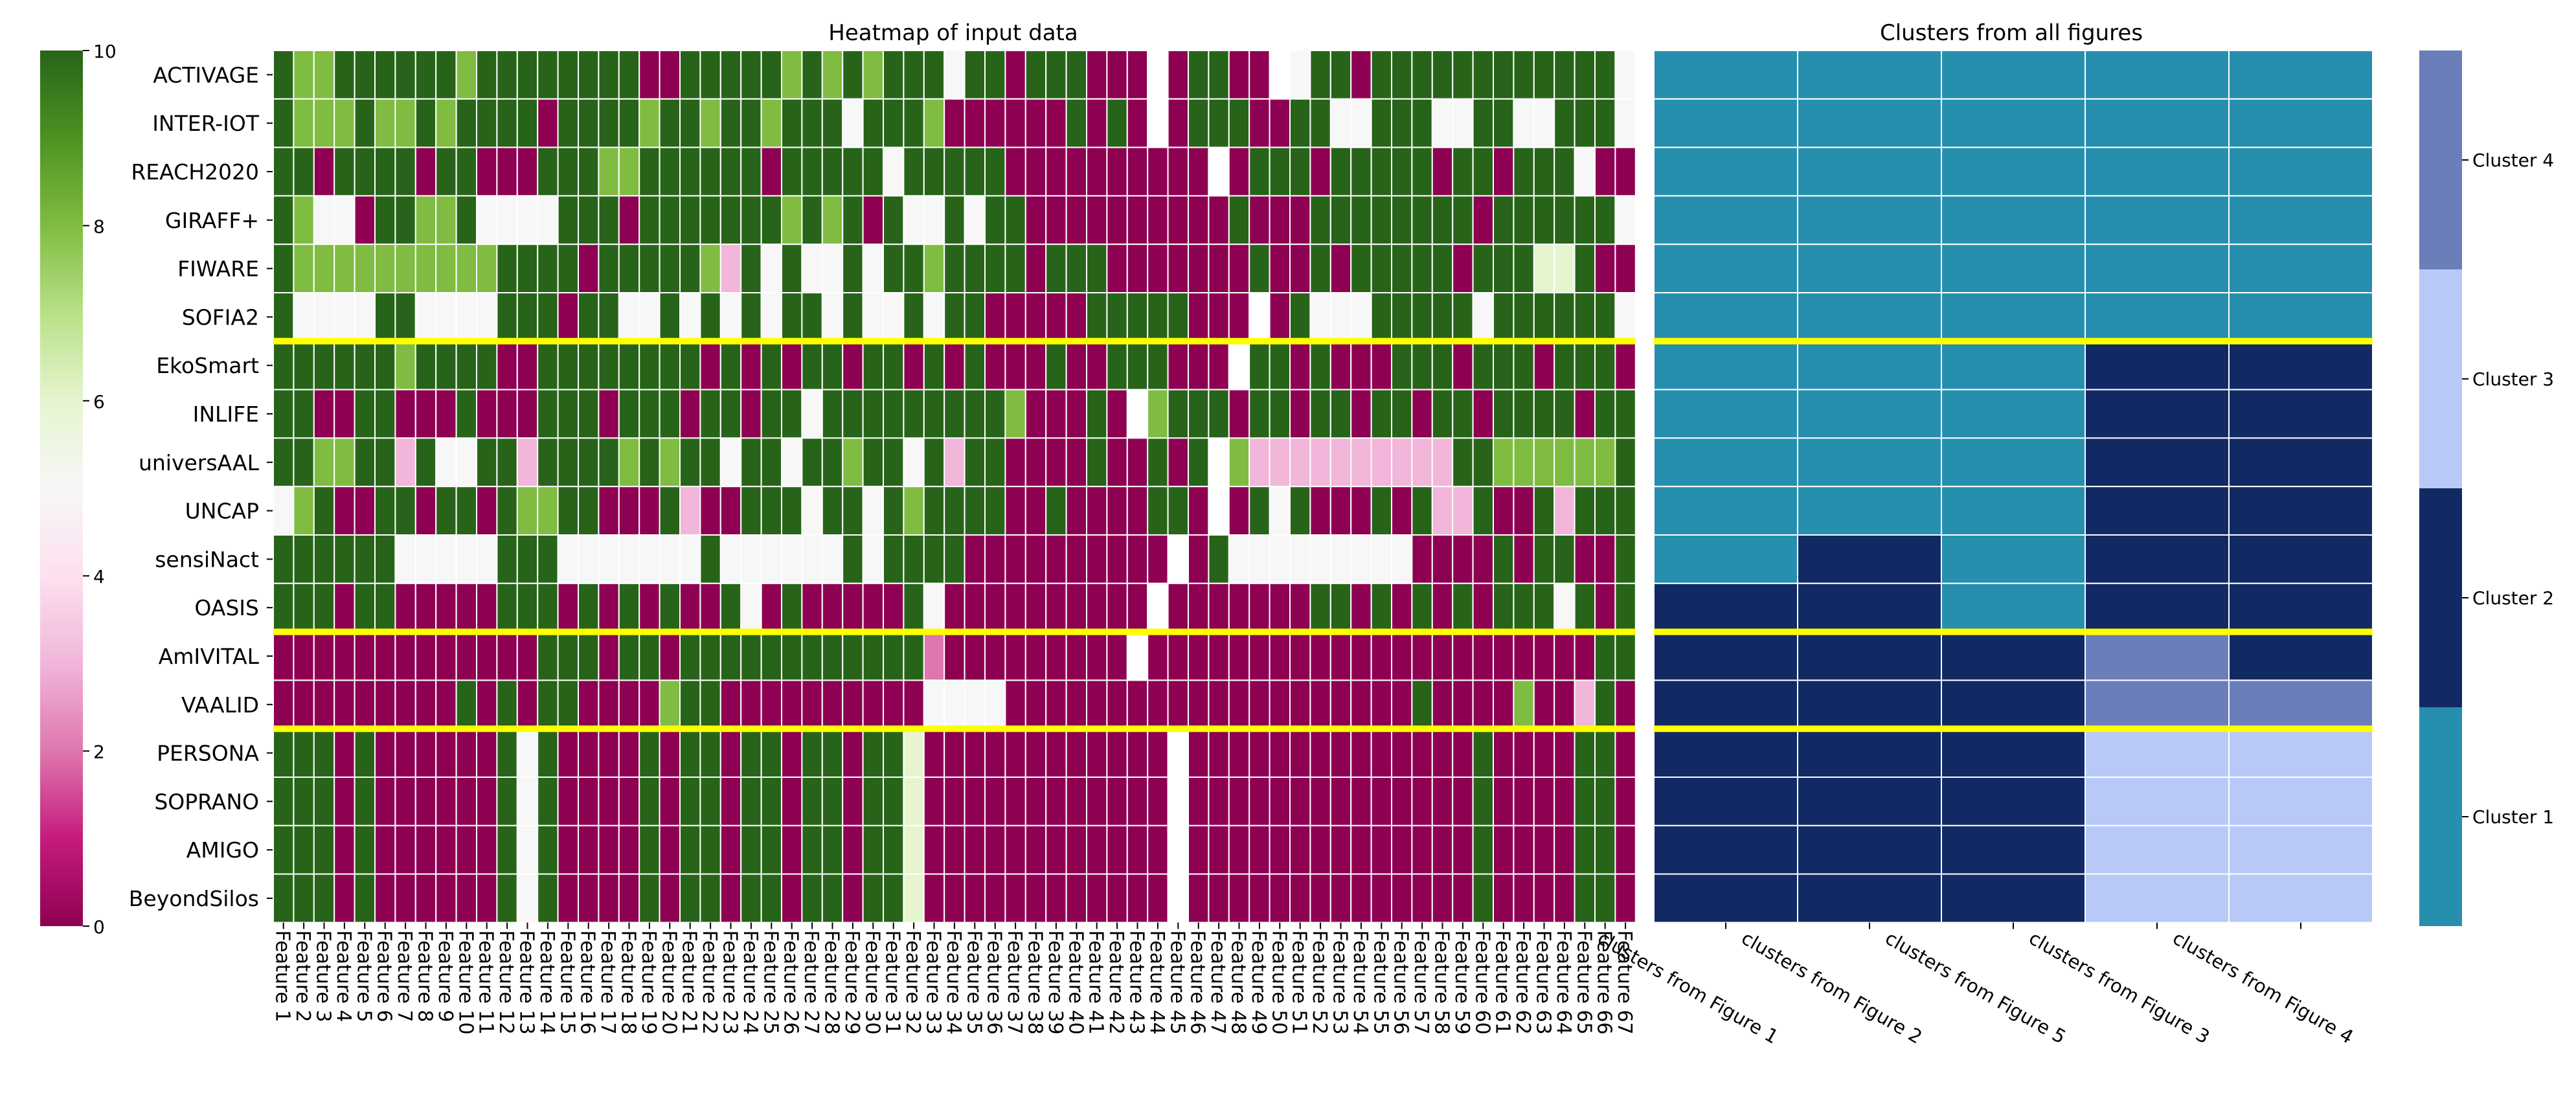 The image size is (2576, 1101). What do you see at coordinates (78, 489) in the screenshot?
I see `value-colorbar: 0 2 4 6 8 10` at bounding box center [78, 489].